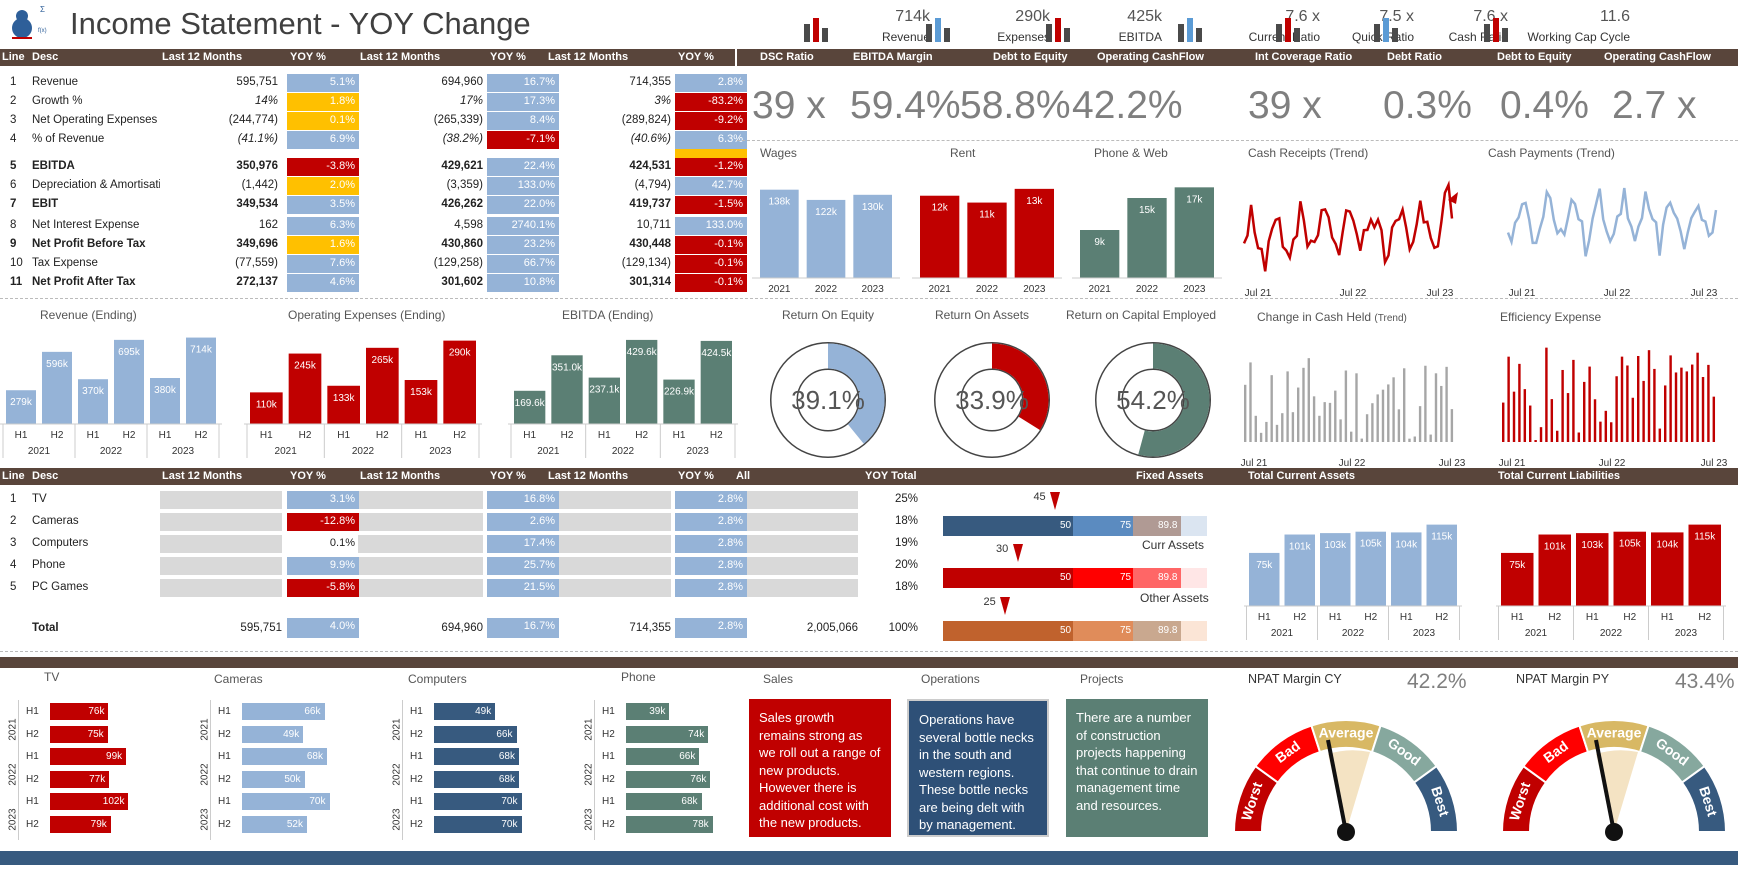  What do you see at coordinates (594, 770) in the screenshot?
I see `hbar-axis` at bounding box center [594, 770].